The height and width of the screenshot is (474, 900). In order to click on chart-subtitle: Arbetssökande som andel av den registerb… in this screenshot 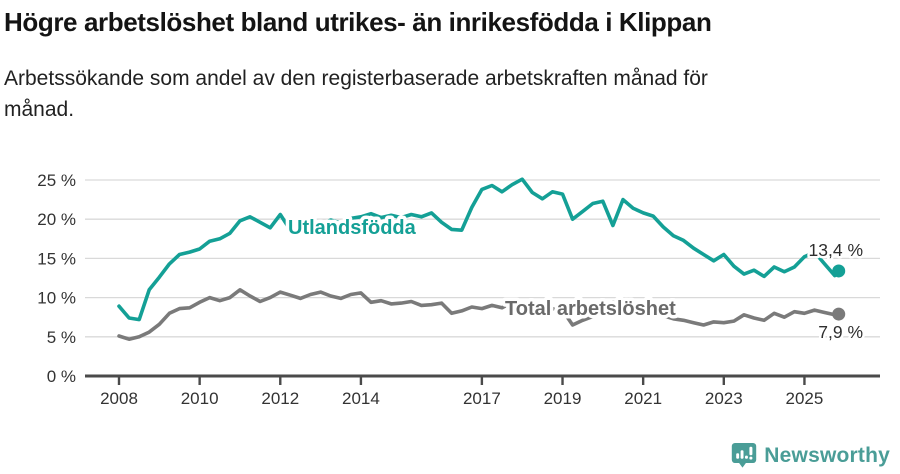, I will do `click(356, 94)`.